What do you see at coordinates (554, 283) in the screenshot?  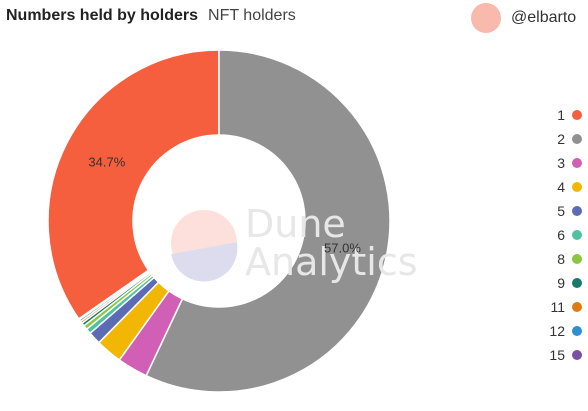 I see `legend-item-9: 9` at bounding box center [554, 283].